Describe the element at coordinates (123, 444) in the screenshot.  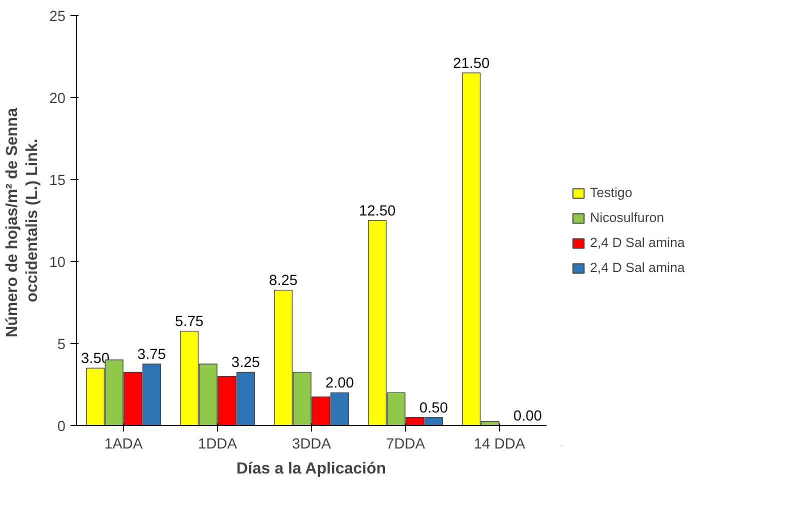
I see `x-tick-label: 1ADA` at that location.